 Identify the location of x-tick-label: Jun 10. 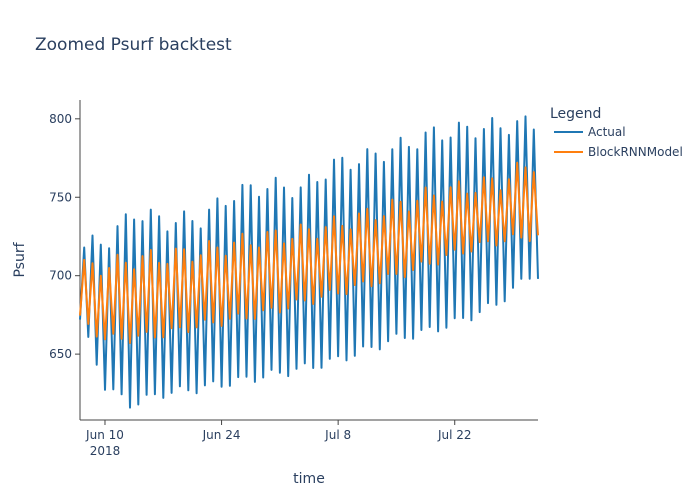
(104, 435).